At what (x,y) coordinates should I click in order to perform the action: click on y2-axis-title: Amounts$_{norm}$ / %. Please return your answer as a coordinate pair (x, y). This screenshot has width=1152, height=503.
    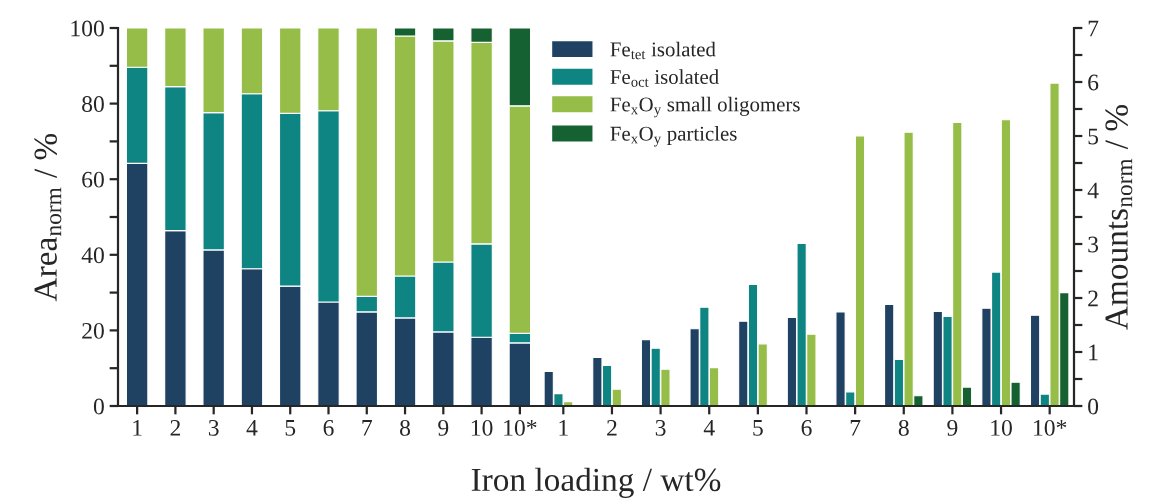
    Looking at the image, I should click on (1119, 217).